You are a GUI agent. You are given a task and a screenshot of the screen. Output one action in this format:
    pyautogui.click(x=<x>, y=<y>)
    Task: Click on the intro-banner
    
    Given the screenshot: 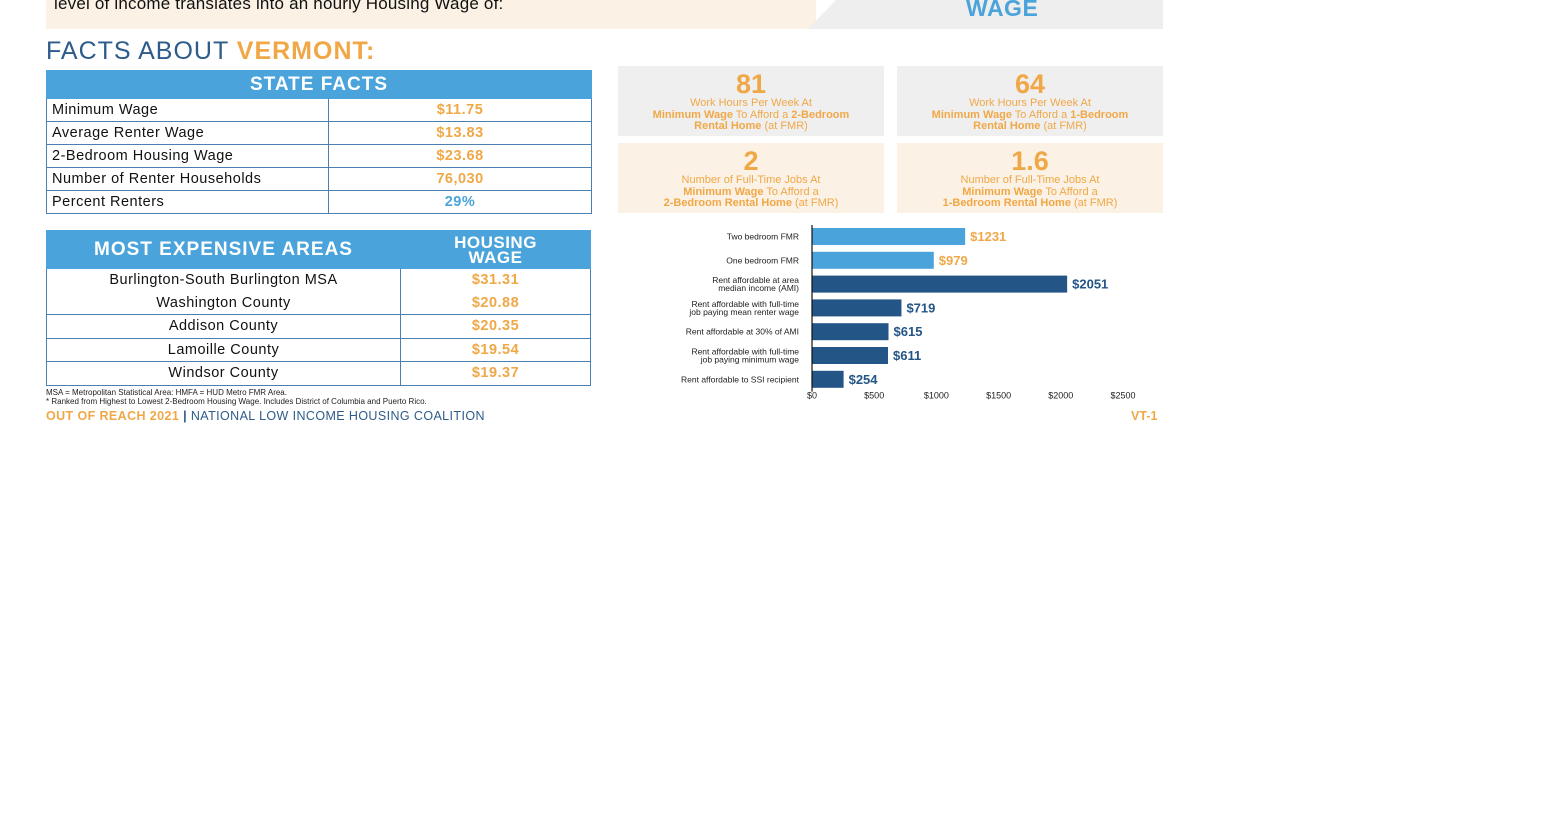 What is the action you would take?
    pyautogui.click(x=431, y=14)
    